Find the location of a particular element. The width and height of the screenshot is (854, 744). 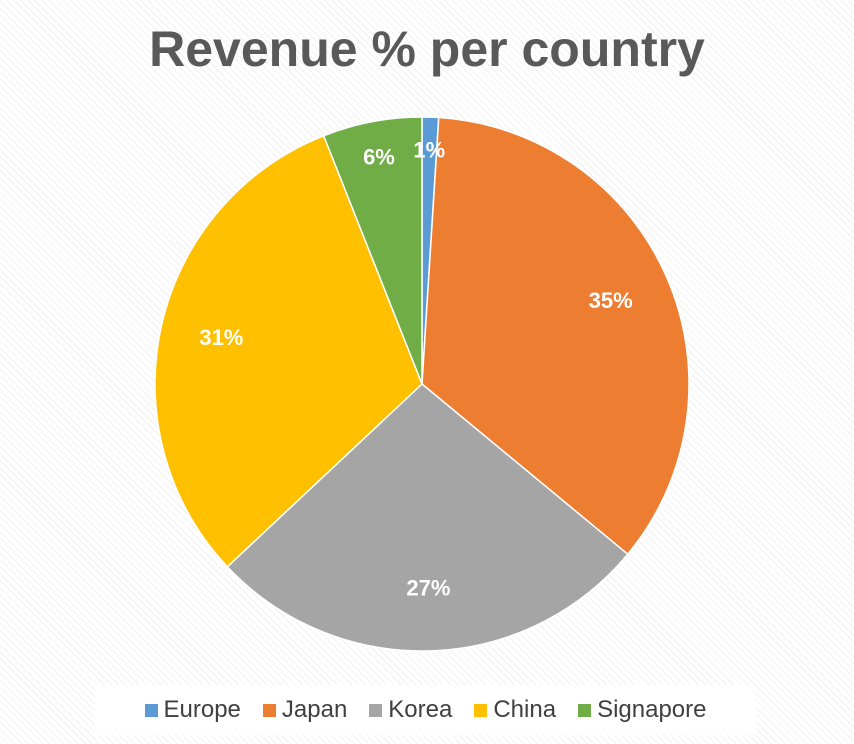

legend-swatch-korea is located at coordinates (376, 710).